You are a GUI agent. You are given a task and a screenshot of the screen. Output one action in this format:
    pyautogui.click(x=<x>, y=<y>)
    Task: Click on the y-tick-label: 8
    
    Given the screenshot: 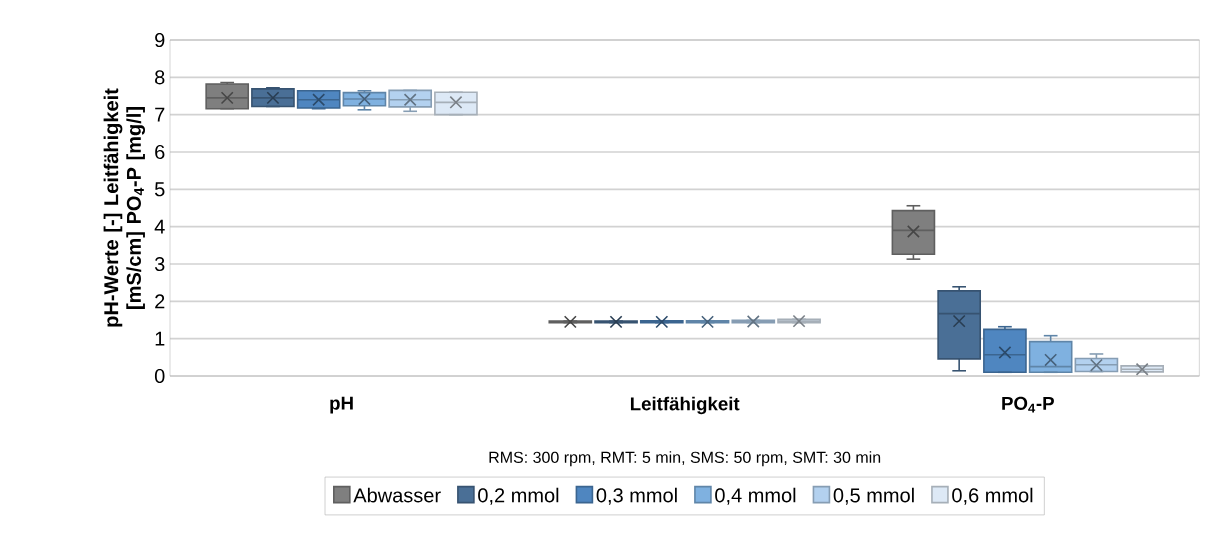 What is the action you would take?
    pyautogui.click(x=160, y=77)
    